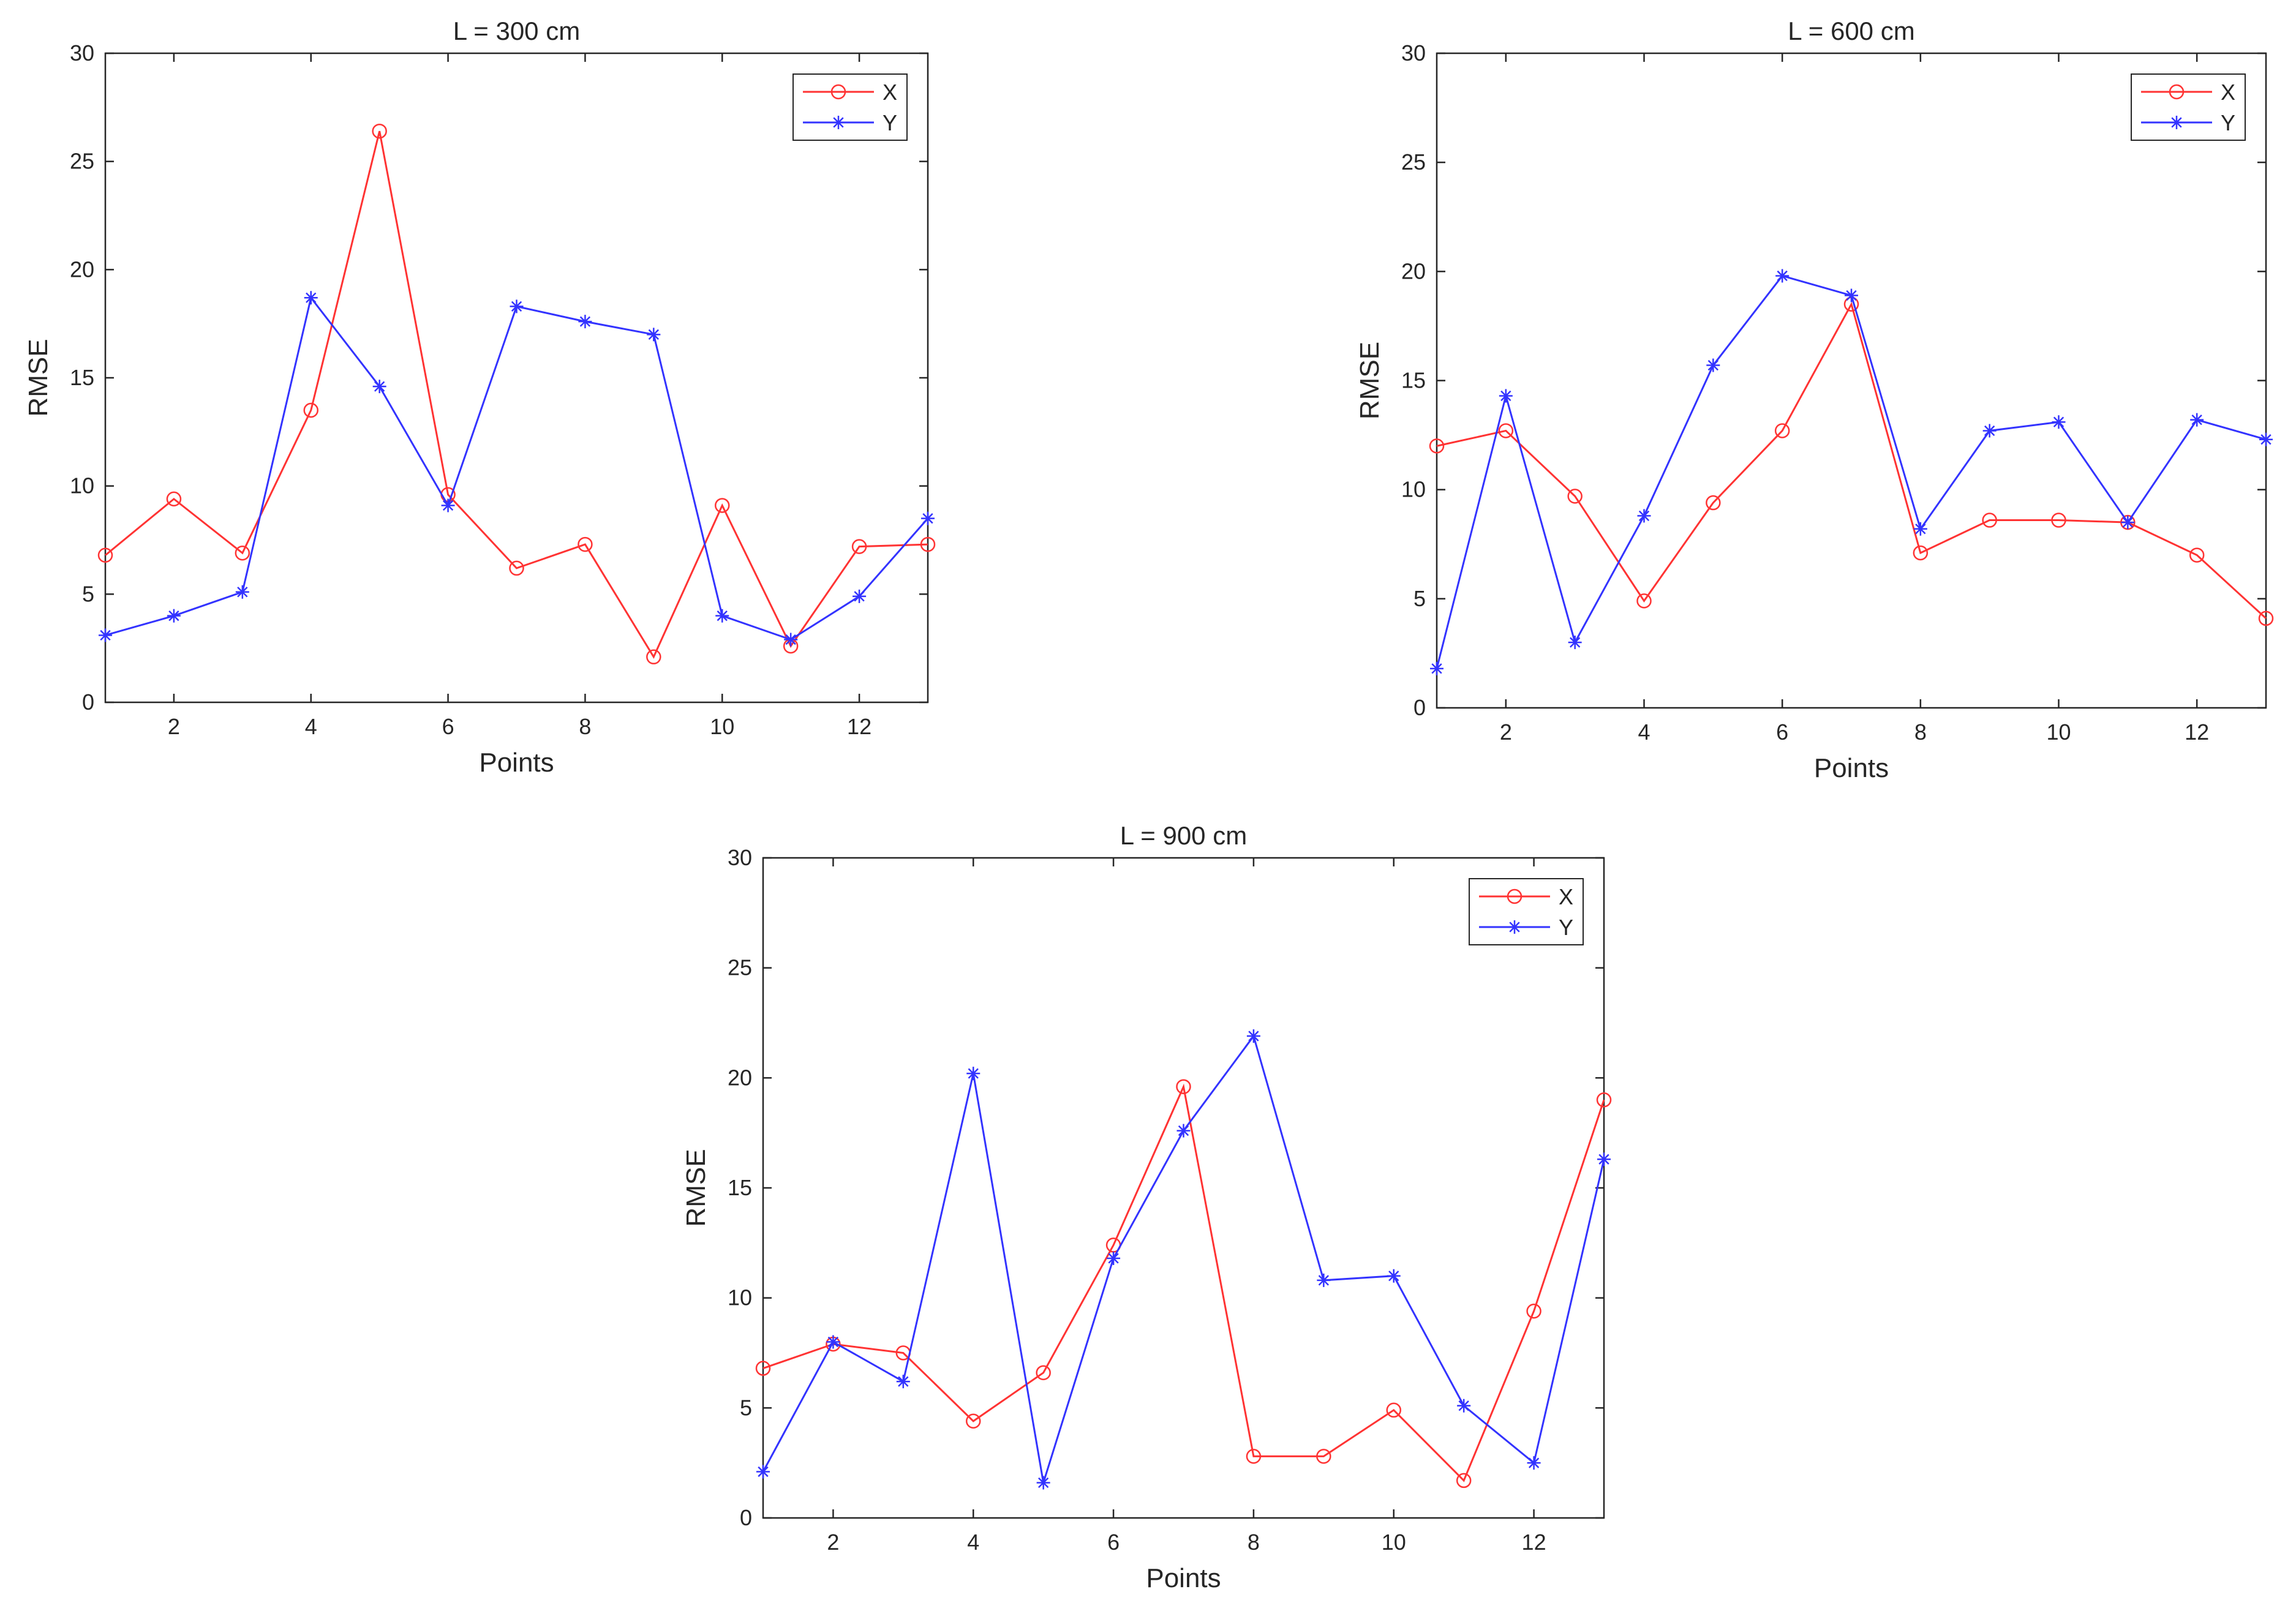 The image size is (2296, 1611). What do you see at coordinates (1644, 732) in the screenshot?
I see `x-tick-label: 4` at bounding box center [1644, 732].